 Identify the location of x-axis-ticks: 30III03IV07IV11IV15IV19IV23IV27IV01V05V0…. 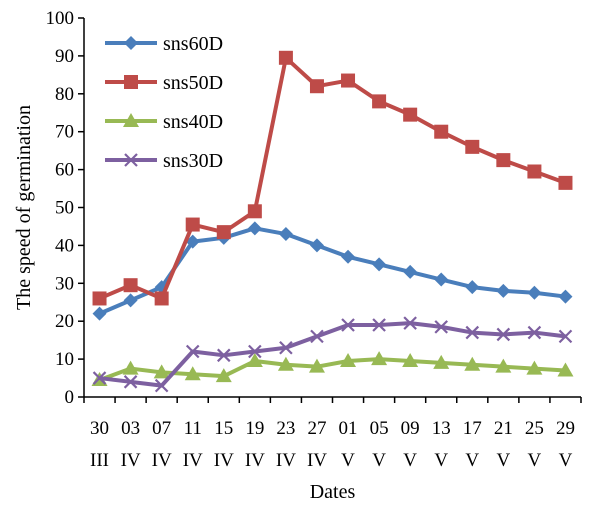
(332, 434).